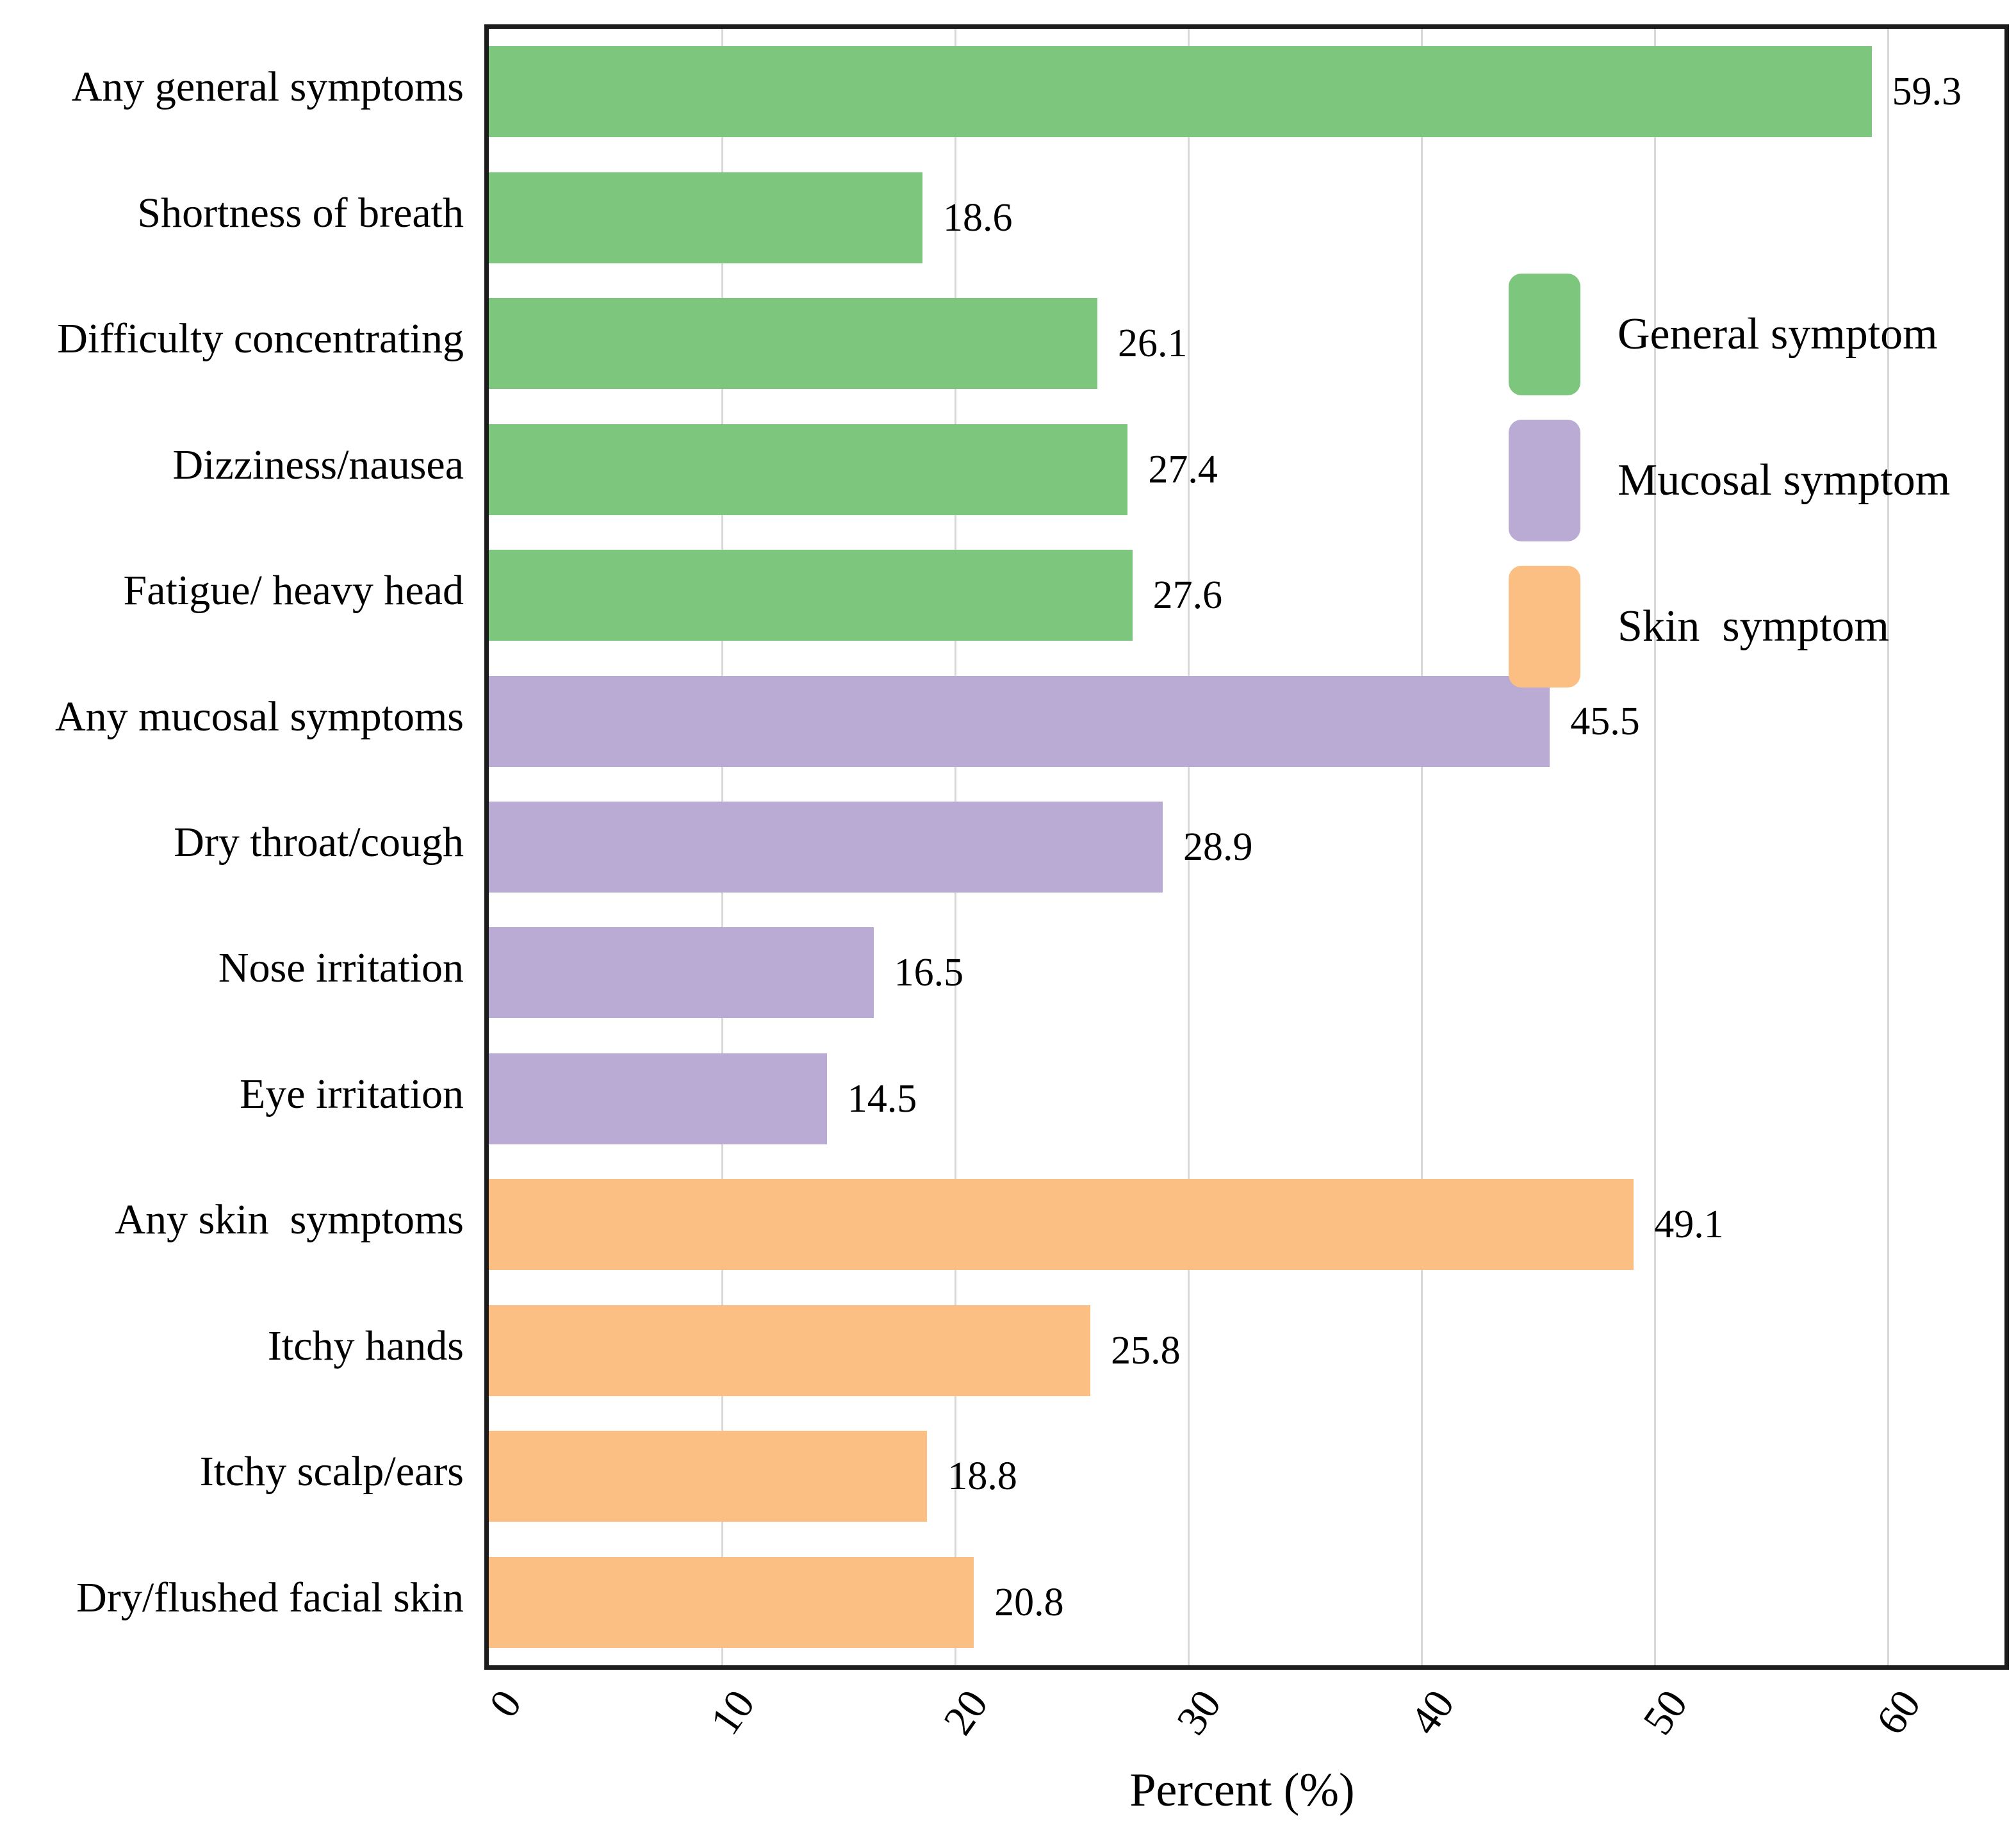 Image resolution: width=2016 pixels, height=1837 pixels. I want to click on category-label: Any skin symptoms, so click(289, 1220).